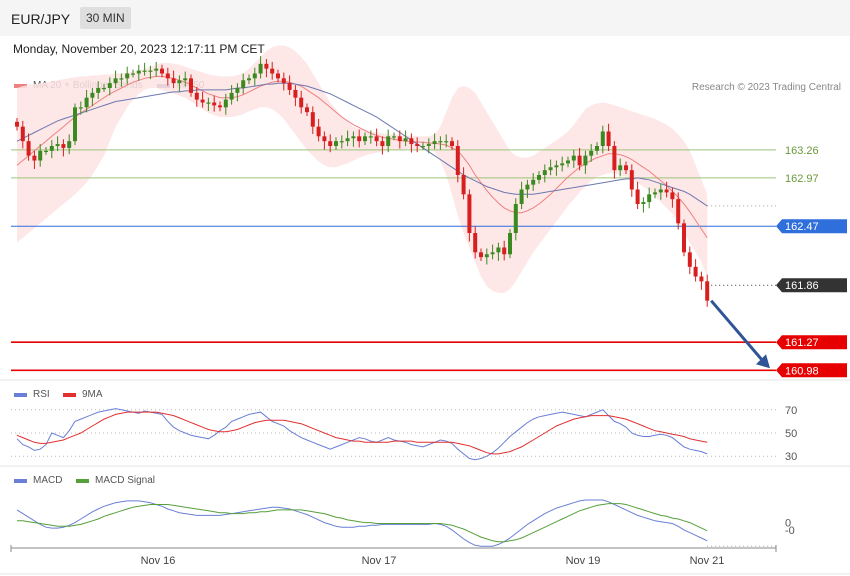 Image resolution: width=850 pixels, height=576 pixels. What do you see at coordinates (47, 480) in the screenshot?
I see `legend-label-4: MACD` at bounding box center [47, 480].